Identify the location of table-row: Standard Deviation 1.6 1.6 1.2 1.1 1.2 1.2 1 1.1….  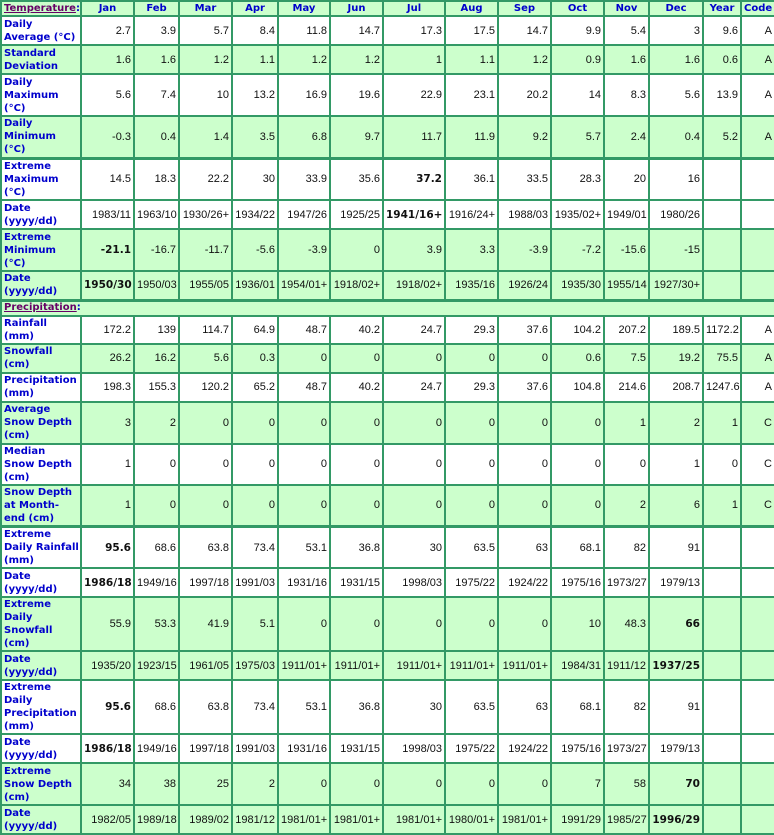
(387, 59).